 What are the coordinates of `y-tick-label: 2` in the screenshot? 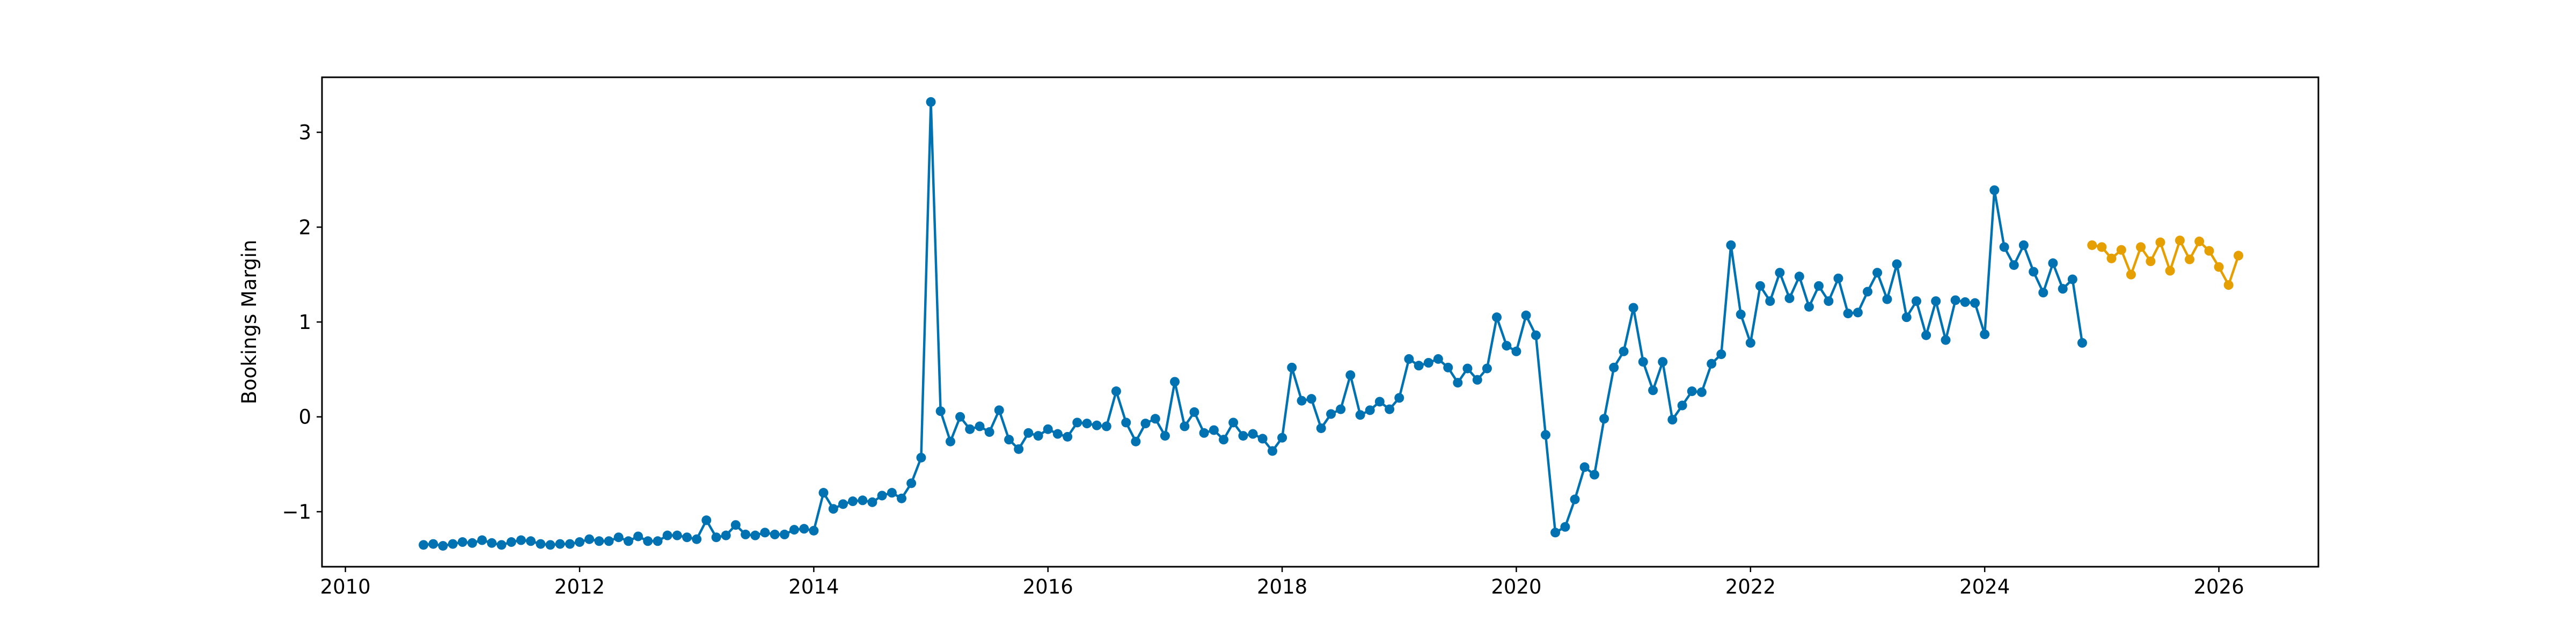 It's located at (304, 227).